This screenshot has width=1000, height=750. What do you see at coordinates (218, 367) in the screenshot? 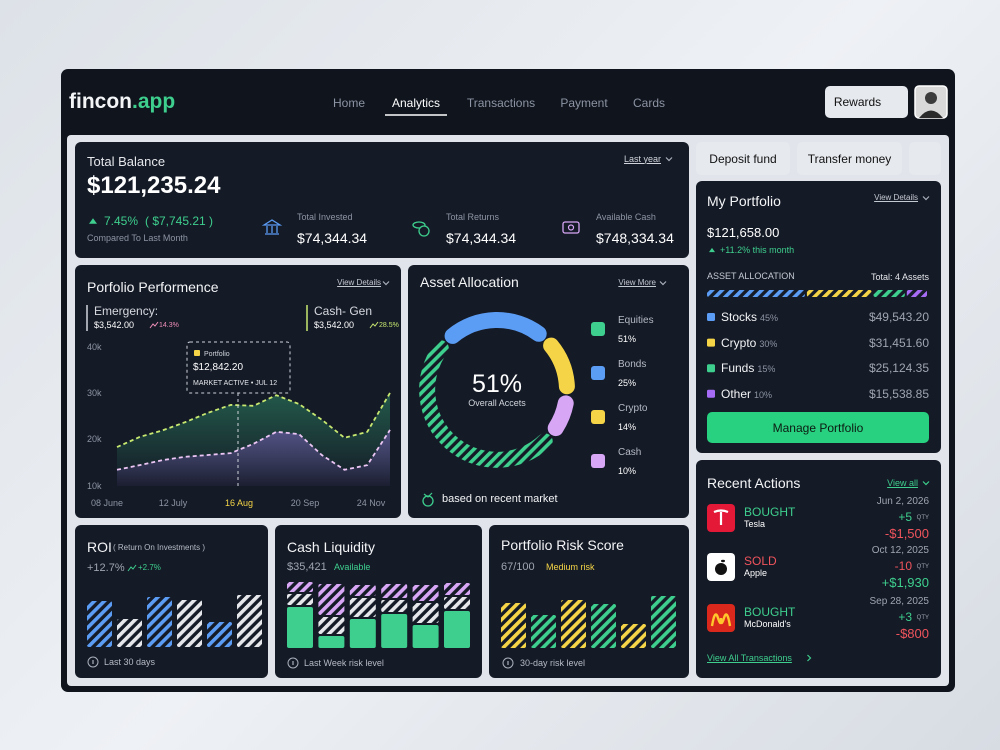
I see `tooltip-value: $12,842.20` at bounding box center [218, 367].